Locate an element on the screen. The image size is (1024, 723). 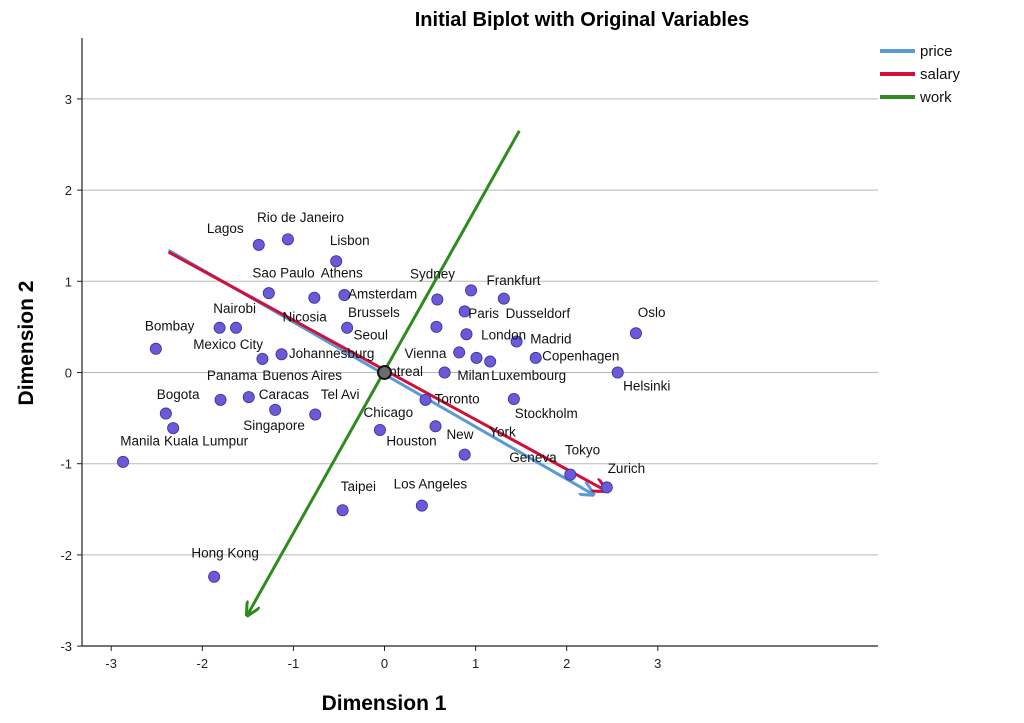
city-label: Paris is located at coordinates (483, 313).